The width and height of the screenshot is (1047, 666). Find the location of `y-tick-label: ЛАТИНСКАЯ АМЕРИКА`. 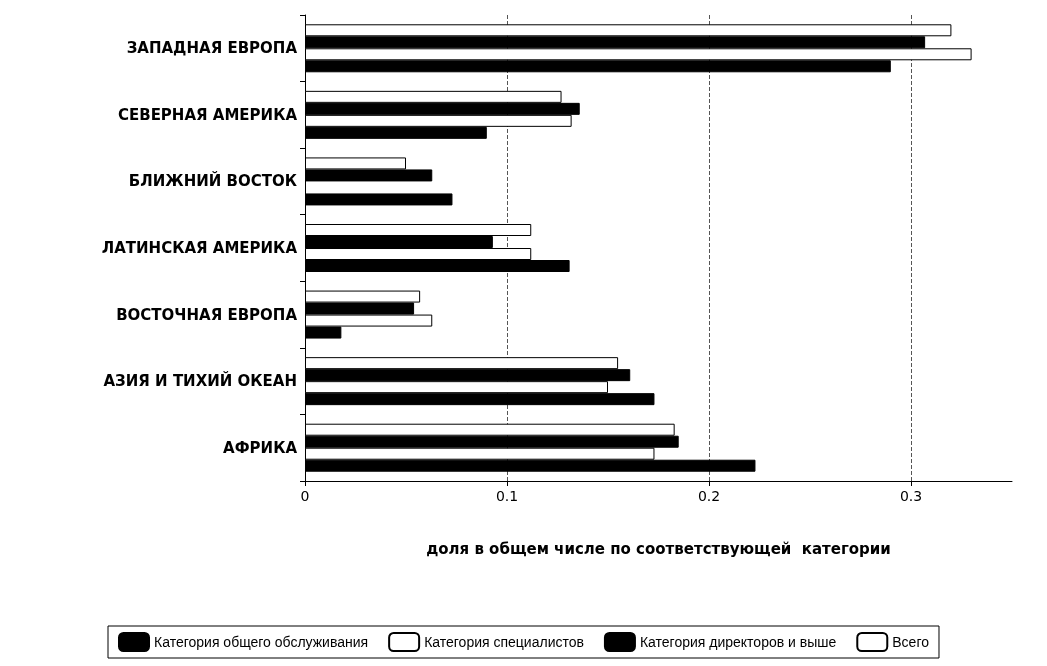

y-tick-label: ЛАТИНСКАЯ АМЕРИКА is located at coordinates (199, 248).